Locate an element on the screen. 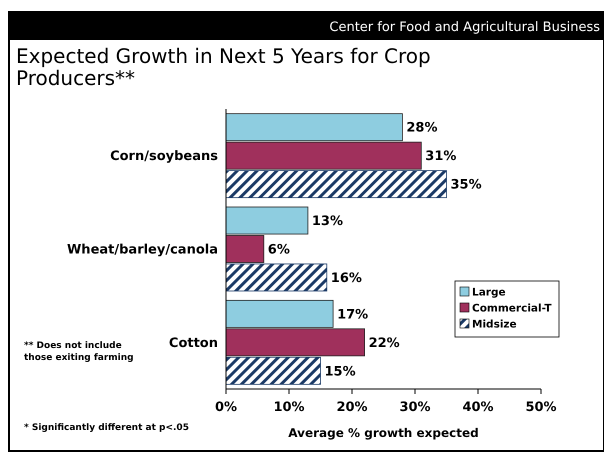 Image resolution: width=604 pixels, height=457 pixels. x-tick-label: 0% is located at coordinates (226, 407).